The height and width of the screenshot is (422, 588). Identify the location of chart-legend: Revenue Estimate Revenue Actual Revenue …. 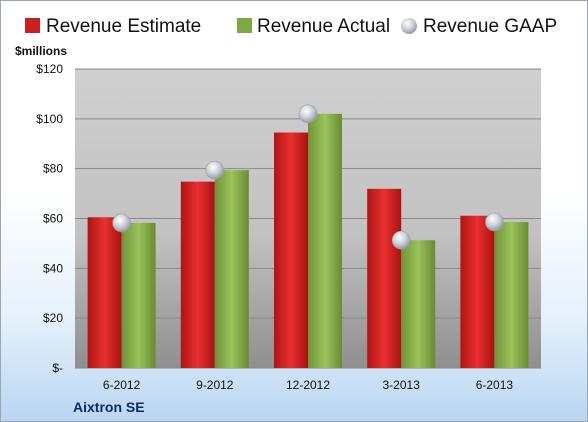
(291, 26).